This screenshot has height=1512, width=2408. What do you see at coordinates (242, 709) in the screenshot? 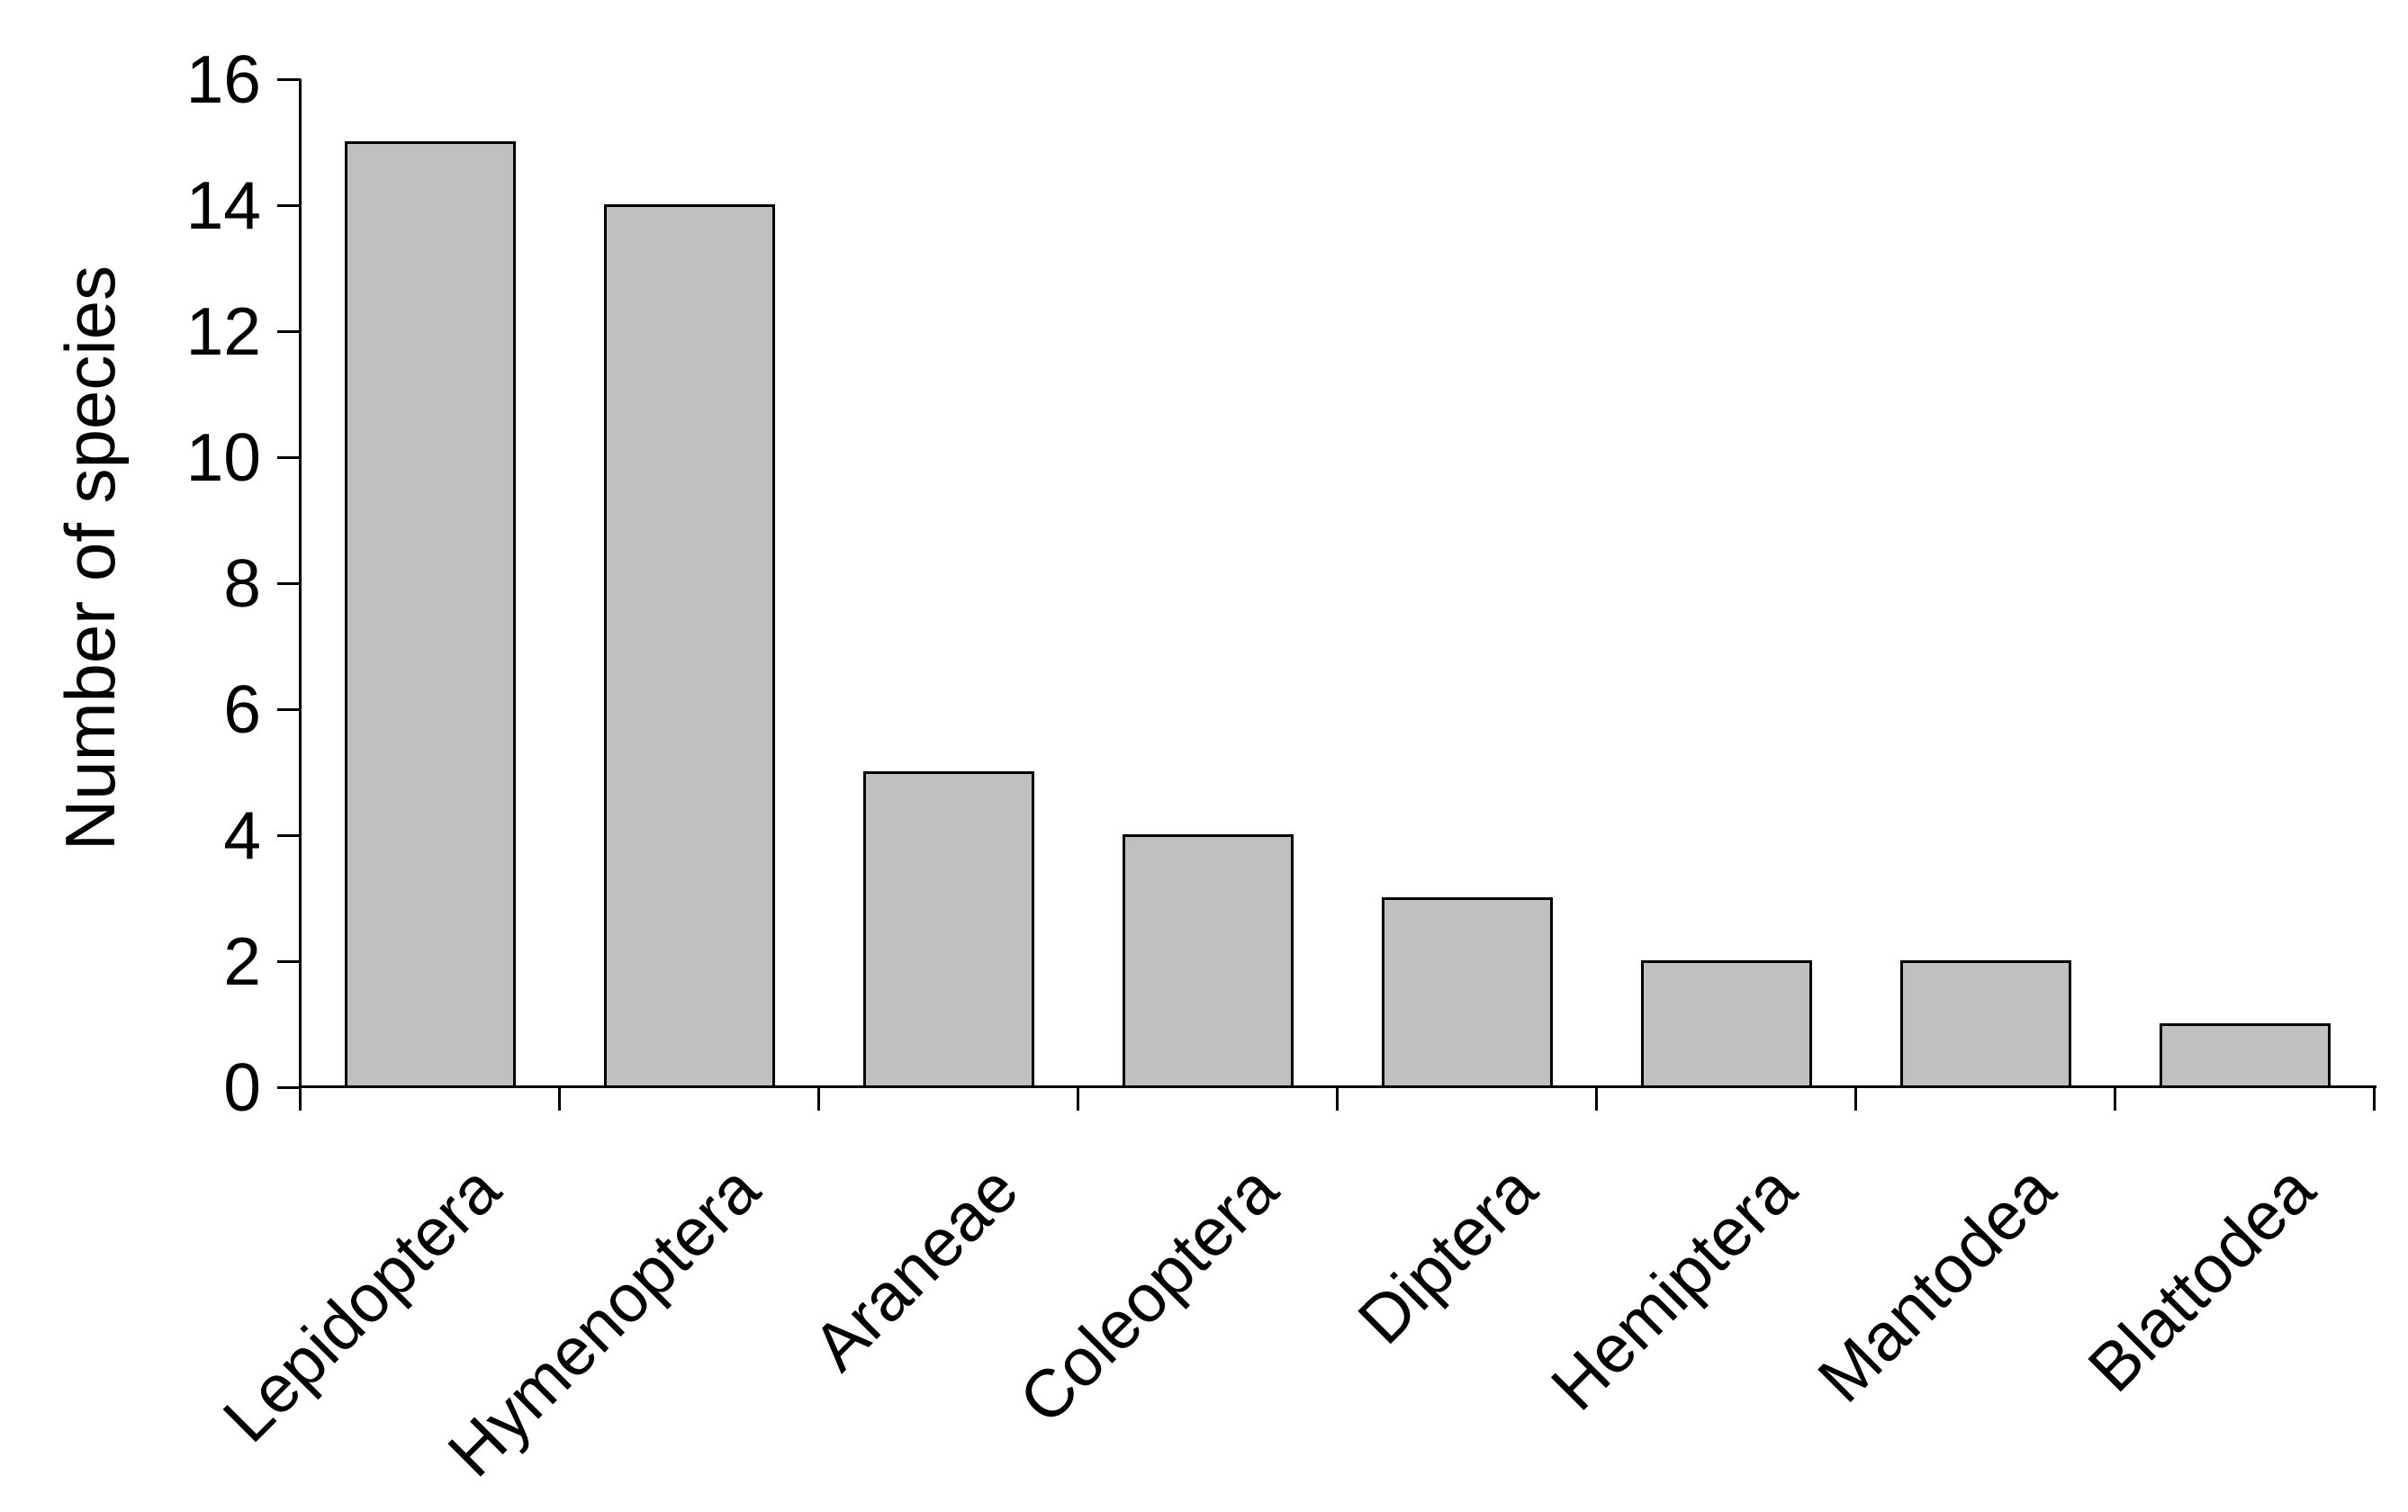
I see `y-tick-label: 6` at bounding box center [242, 709].